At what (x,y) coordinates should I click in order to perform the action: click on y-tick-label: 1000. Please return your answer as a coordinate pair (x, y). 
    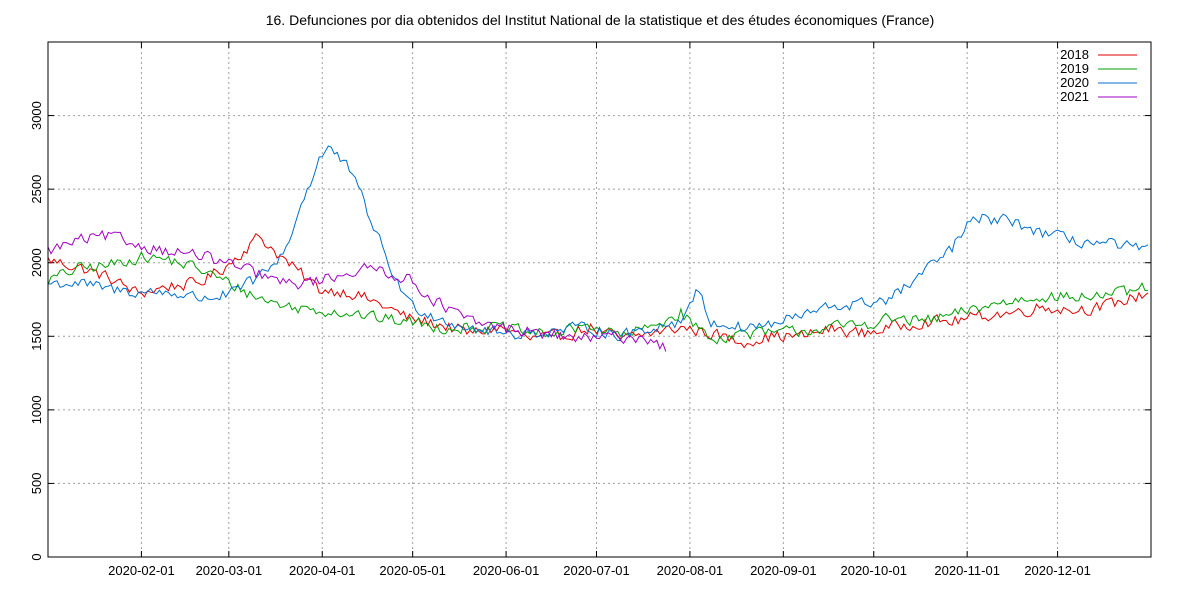
    Looking at the image, I should click on (36, 409).